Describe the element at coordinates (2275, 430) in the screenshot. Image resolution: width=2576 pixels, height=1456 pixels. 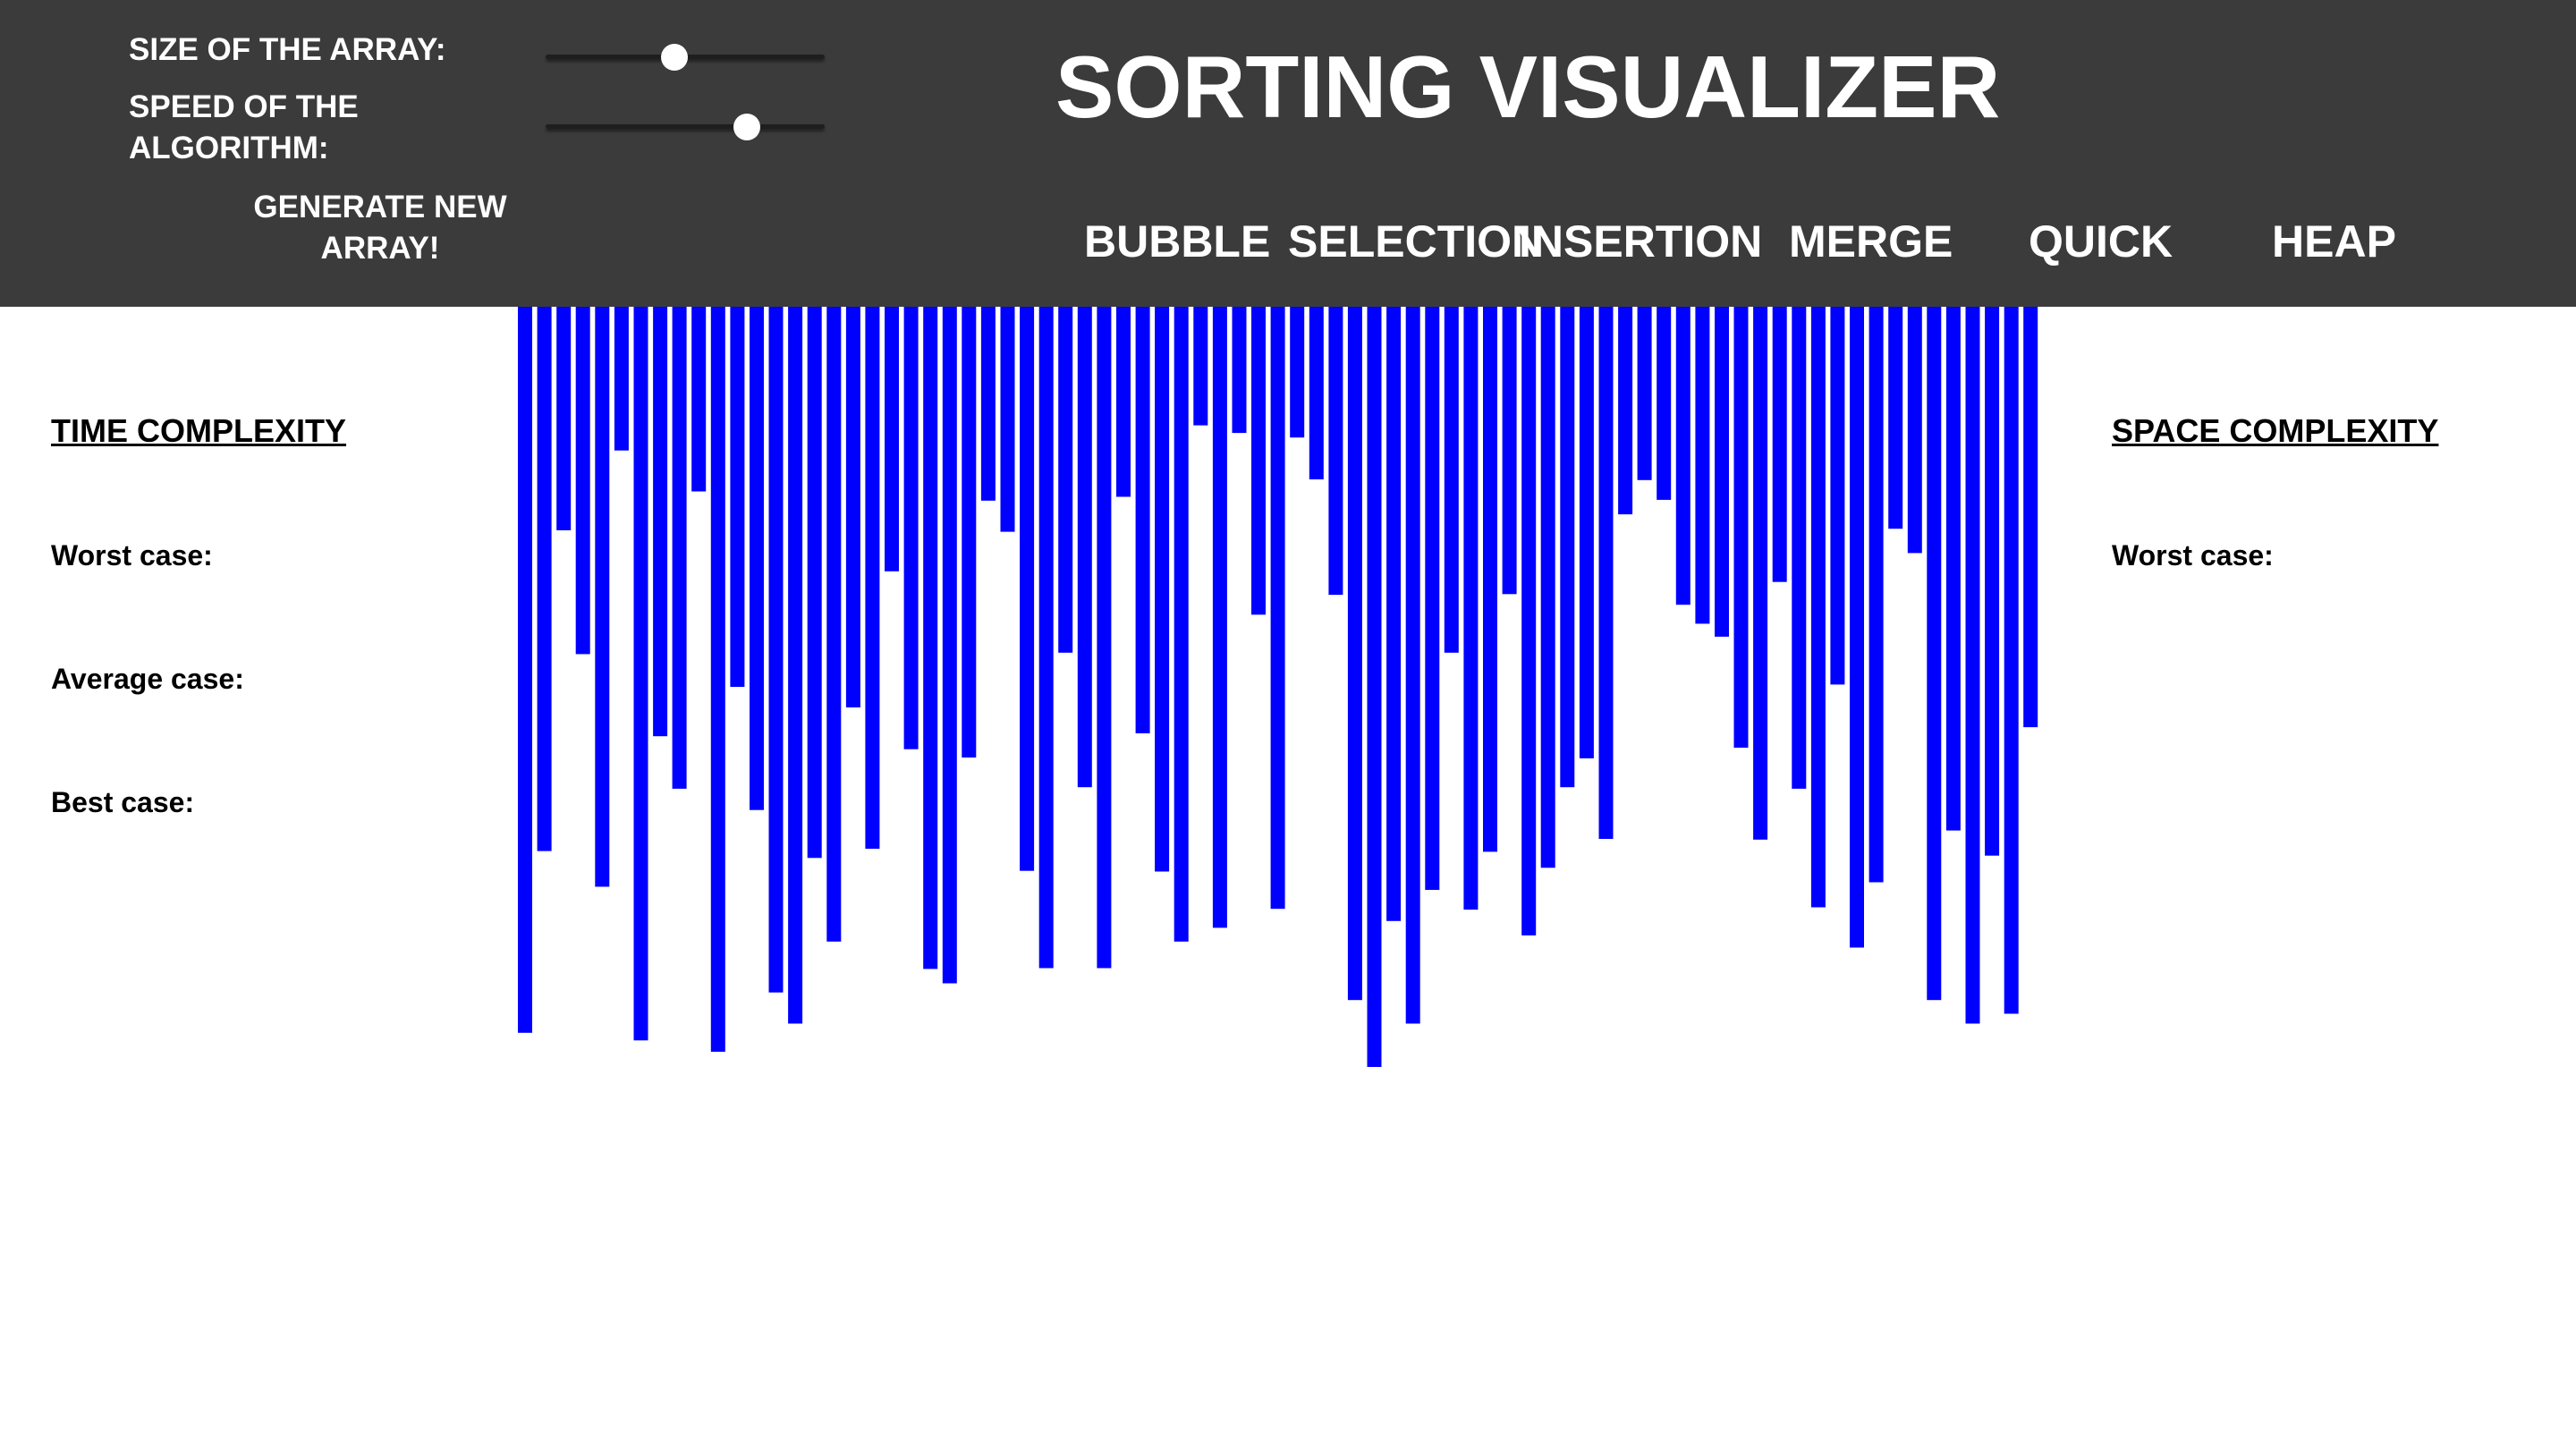
I see `space-complexity-heading: SPACE COMPLEXITY` at that location.